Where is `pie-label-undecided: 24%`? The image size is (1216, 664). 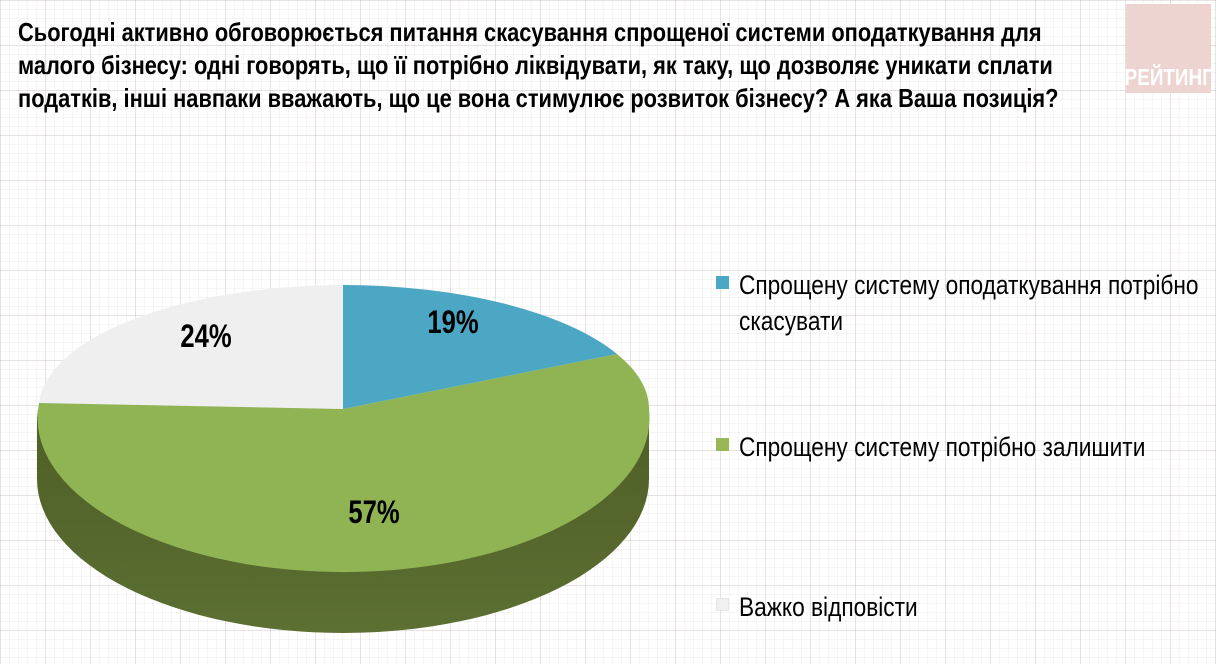 pie-label-undecided: 24% is located at coordinates (206, 336).